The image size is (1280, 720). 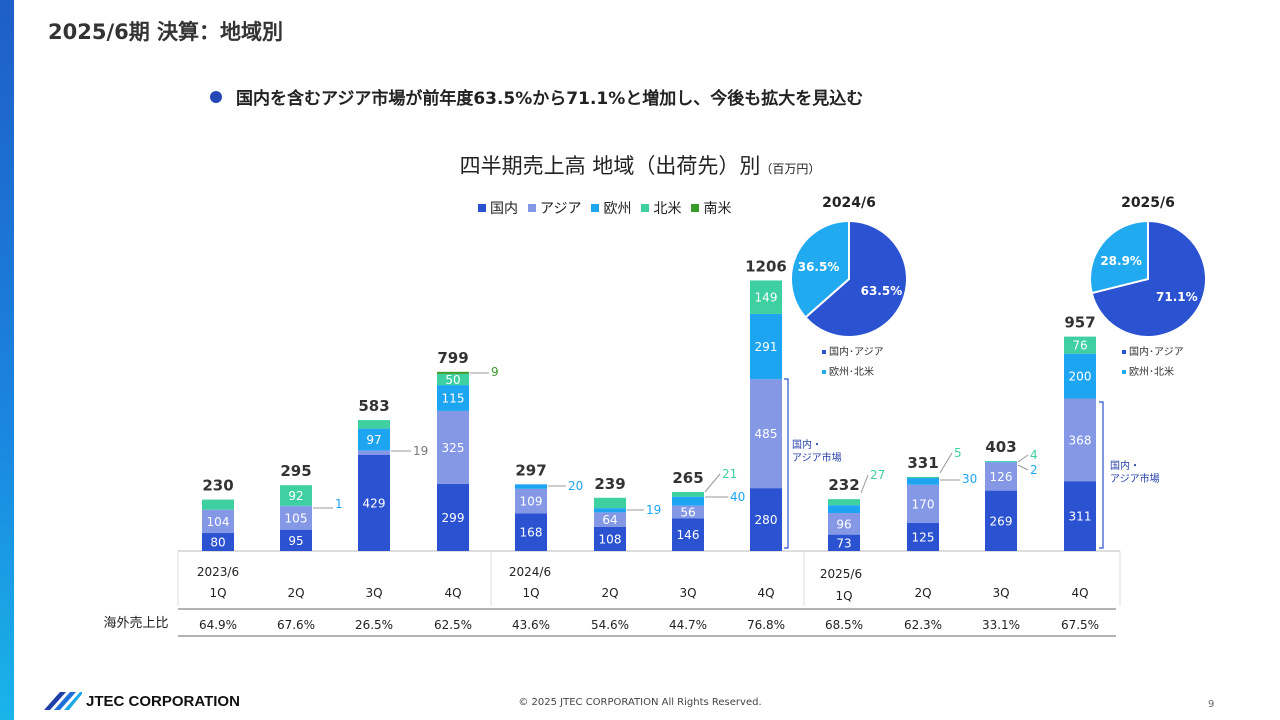 I want to click on overseas-ratio-value: 54.6%, so click(x=610, y=625).